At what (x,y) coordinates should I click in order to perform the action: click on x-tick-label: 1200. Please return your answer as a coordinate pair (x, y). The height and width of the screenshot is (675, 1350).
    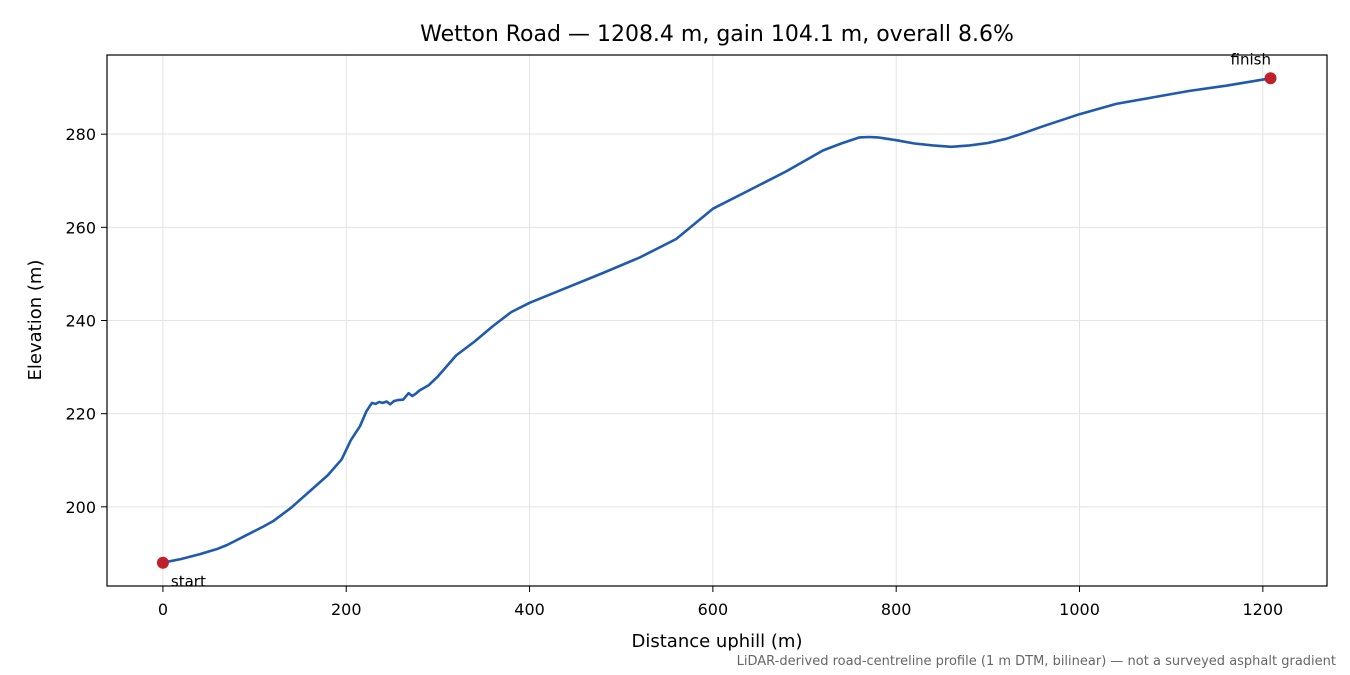
    Looking at the image, I should click on (1262, 609).